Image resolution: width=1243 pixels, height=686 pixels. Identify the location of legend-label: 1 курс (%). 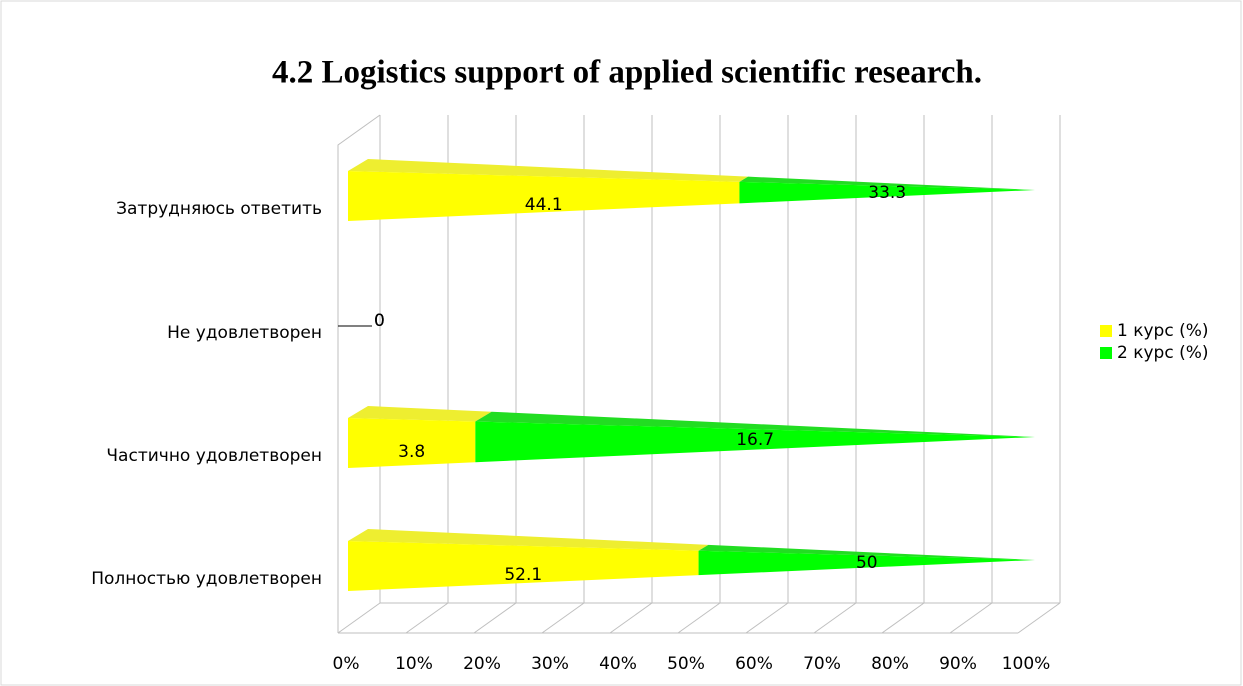
(1163, 331).